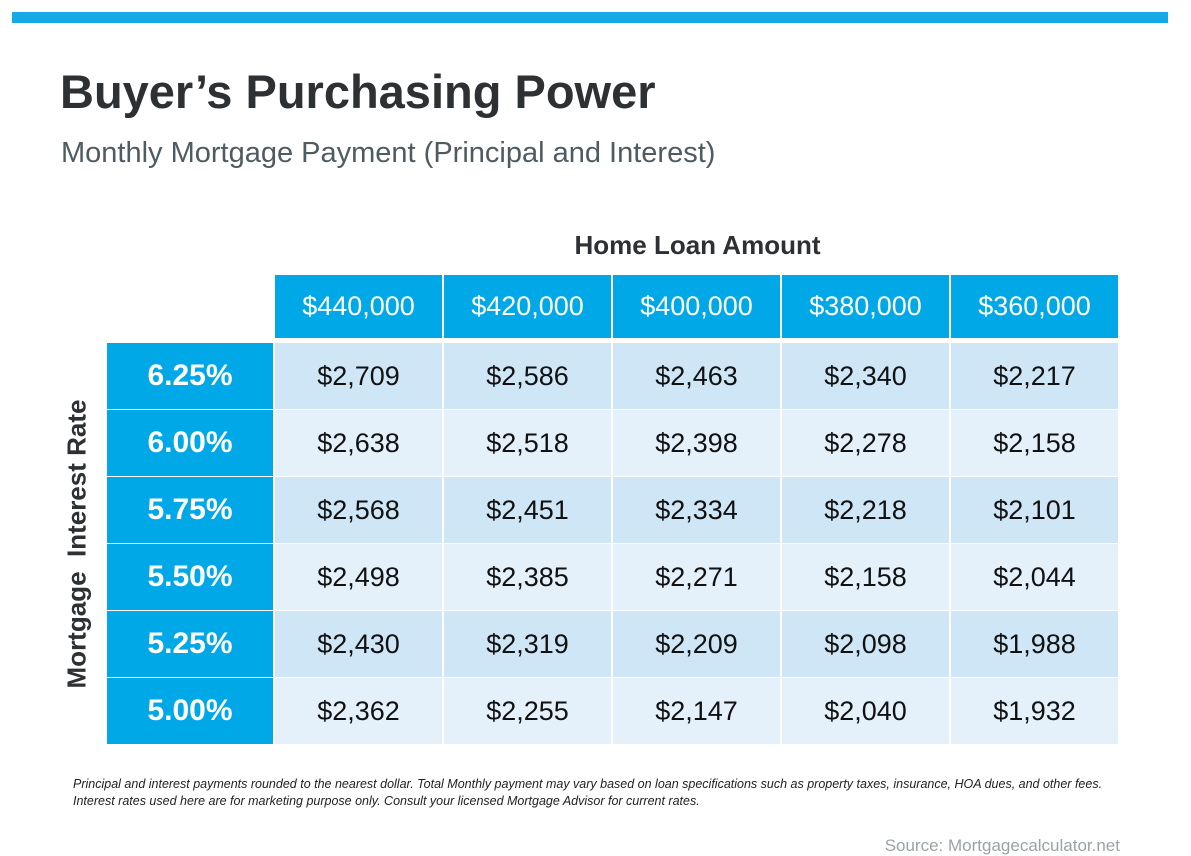  Describe the element at coordinates (696, 306) in the screenshot. I see `column-header-2: $400,000` at that location.